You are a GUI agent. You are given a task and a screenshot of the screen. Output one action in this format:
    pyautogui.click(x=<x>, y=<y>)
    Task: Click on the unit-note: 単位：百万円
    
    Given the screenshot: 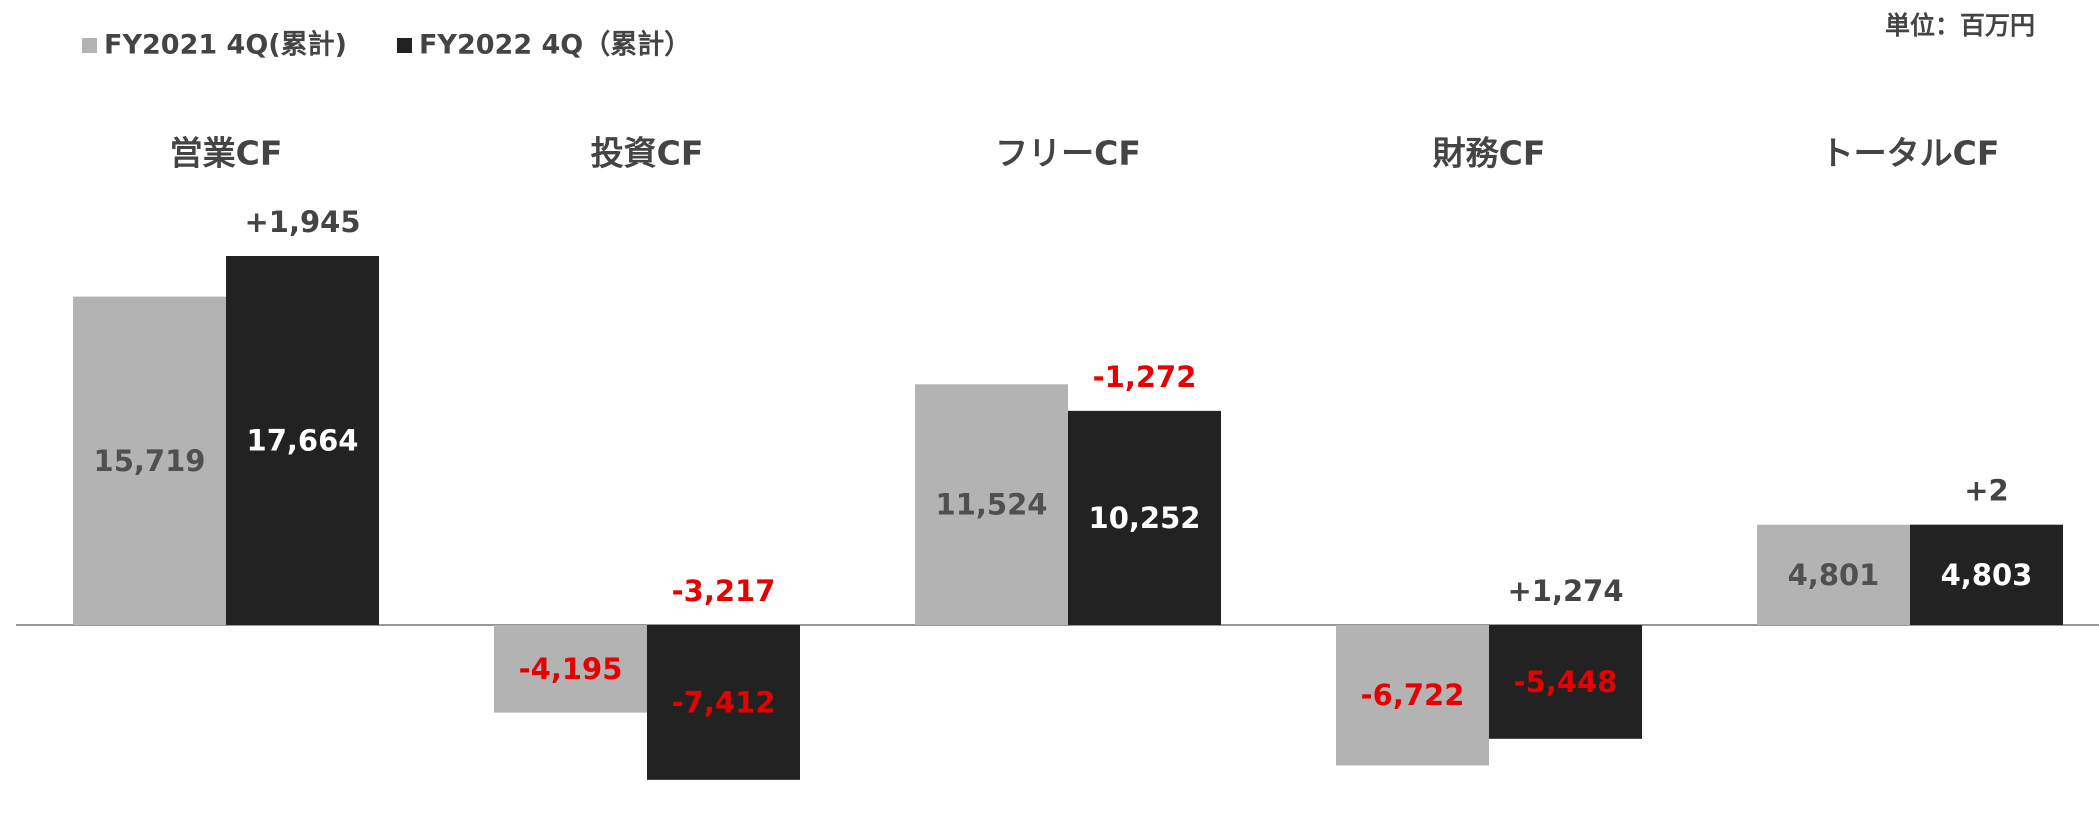 What is the action you would take?
    pyautogui.click(x=1960, y=25)
    